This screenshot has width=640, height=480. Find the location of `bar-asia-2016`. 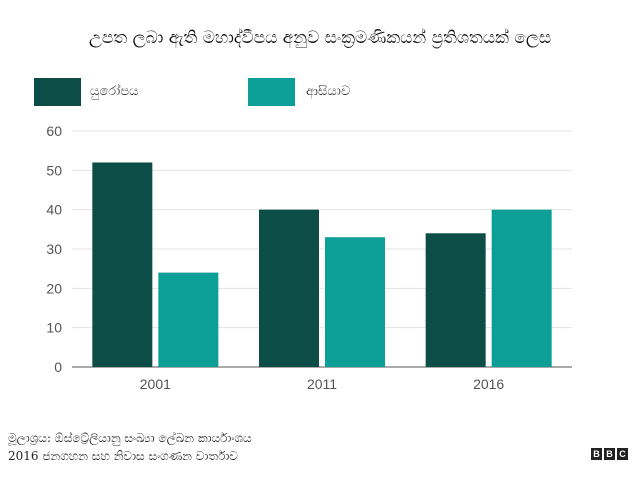

bar-asia-2016 is located at coordinates (521, 288).